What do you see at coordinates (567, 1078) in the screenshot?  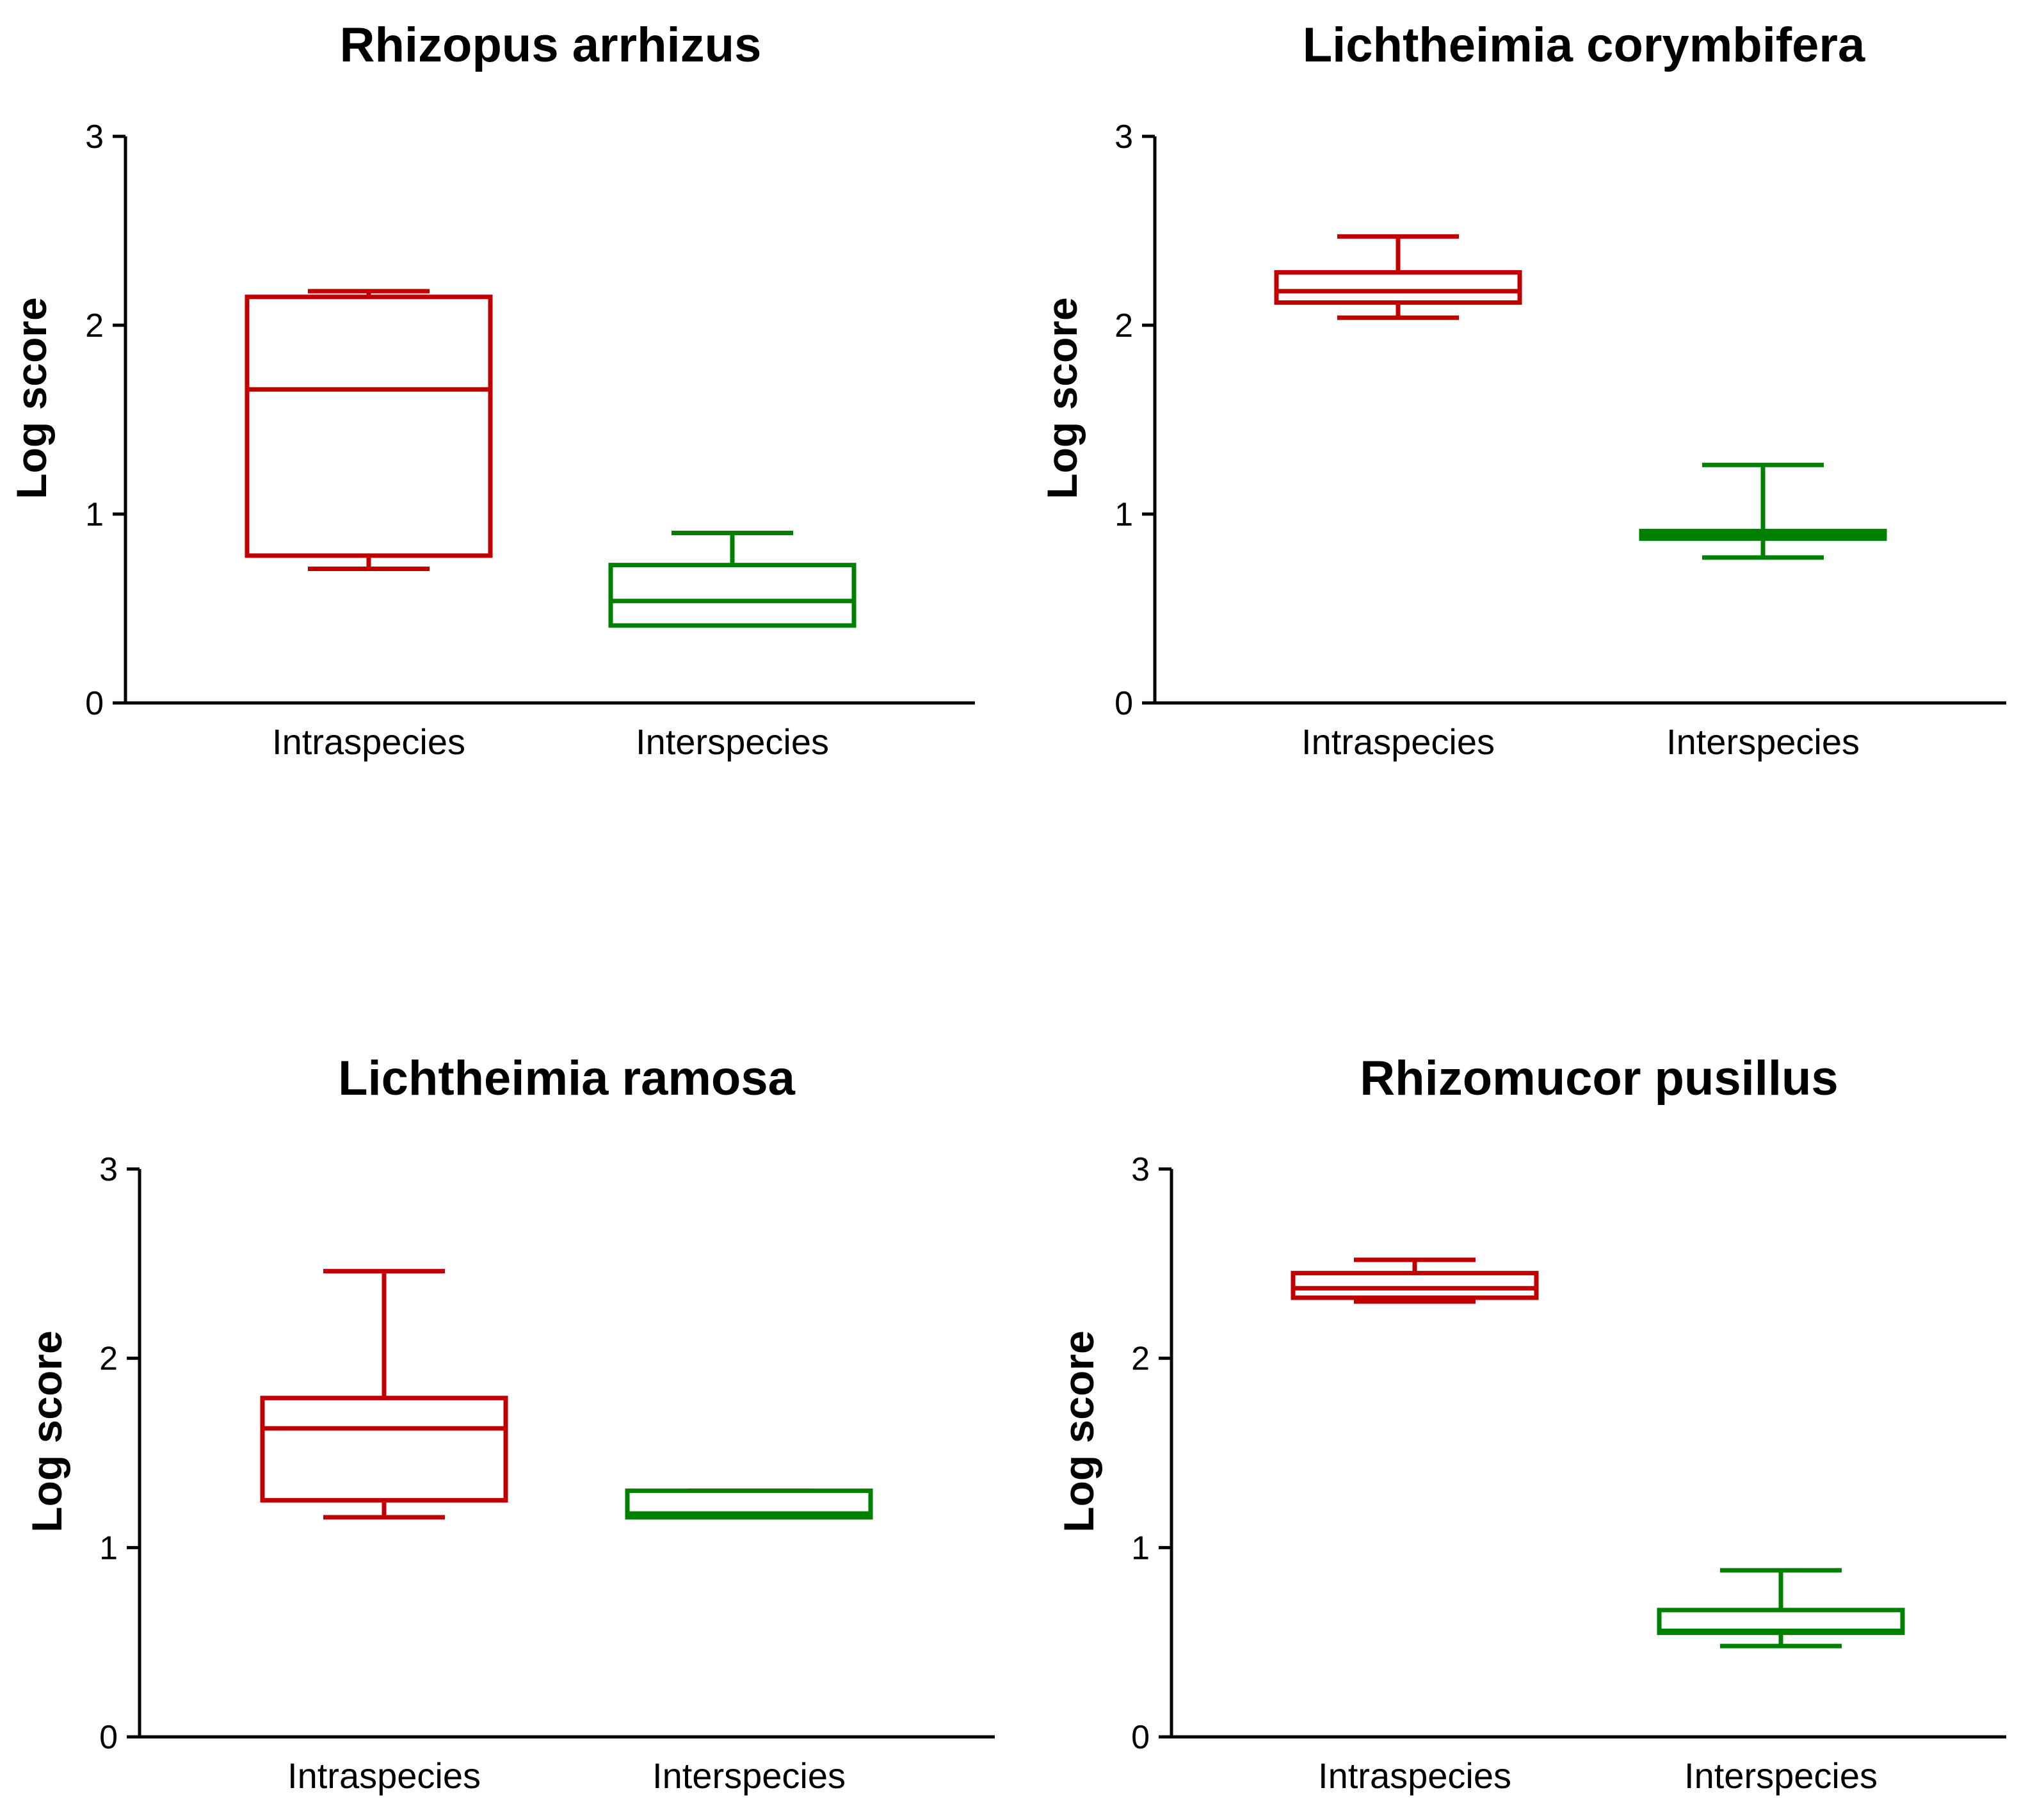 I see `chart-title: Lichtheimia ramosa` at bounding box center [567, 1078].